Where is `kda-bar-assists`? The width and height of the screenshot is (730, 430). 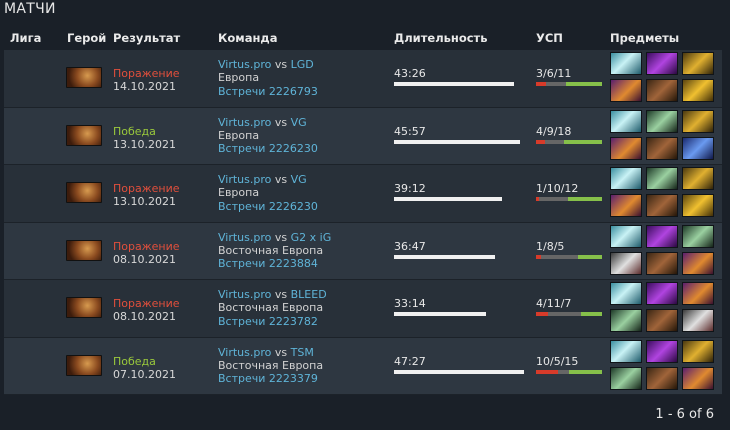 kda-bar-assists is located at coordinates (584, 84).